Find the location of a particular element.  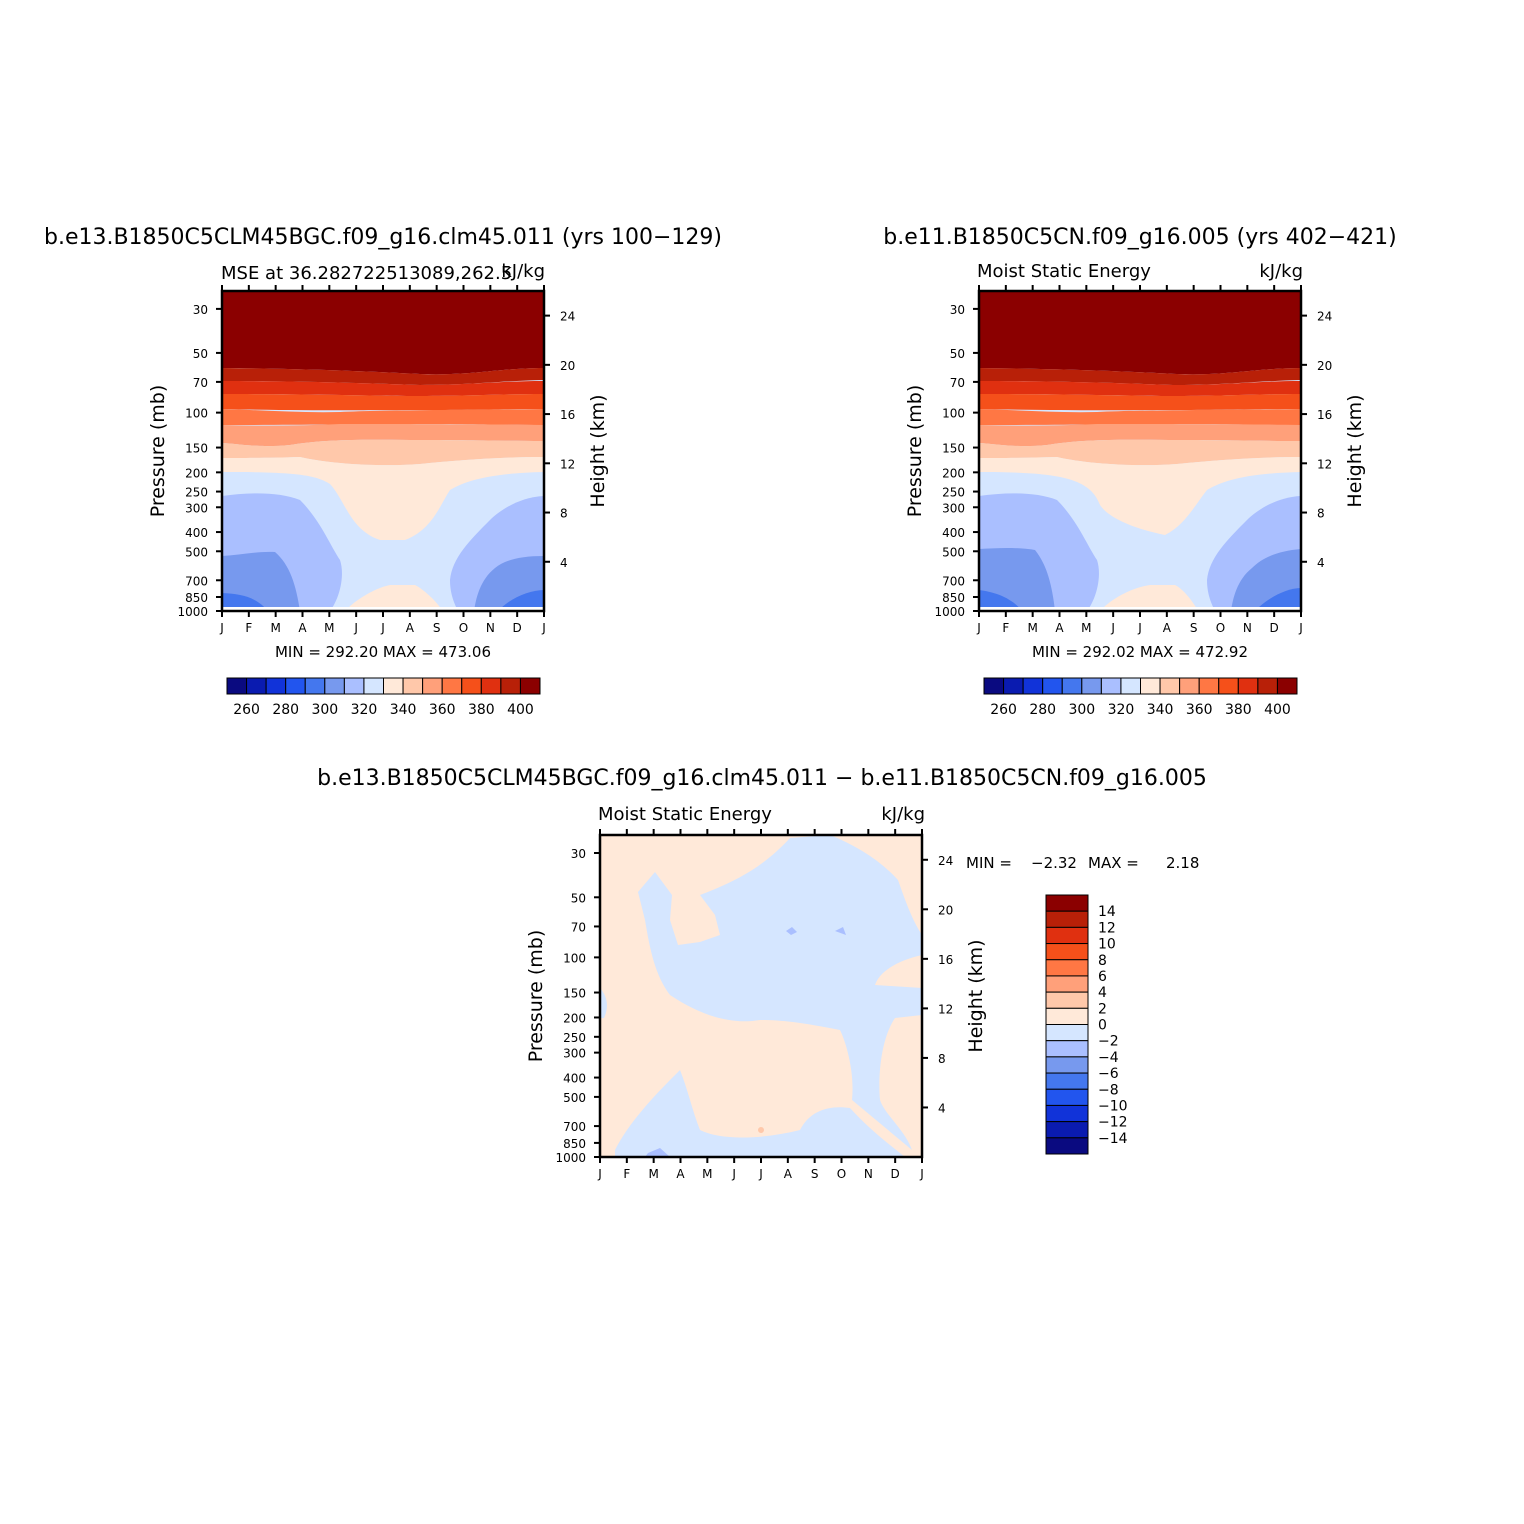

y2-tick-label: 20 is located at coordinates (567, 366).